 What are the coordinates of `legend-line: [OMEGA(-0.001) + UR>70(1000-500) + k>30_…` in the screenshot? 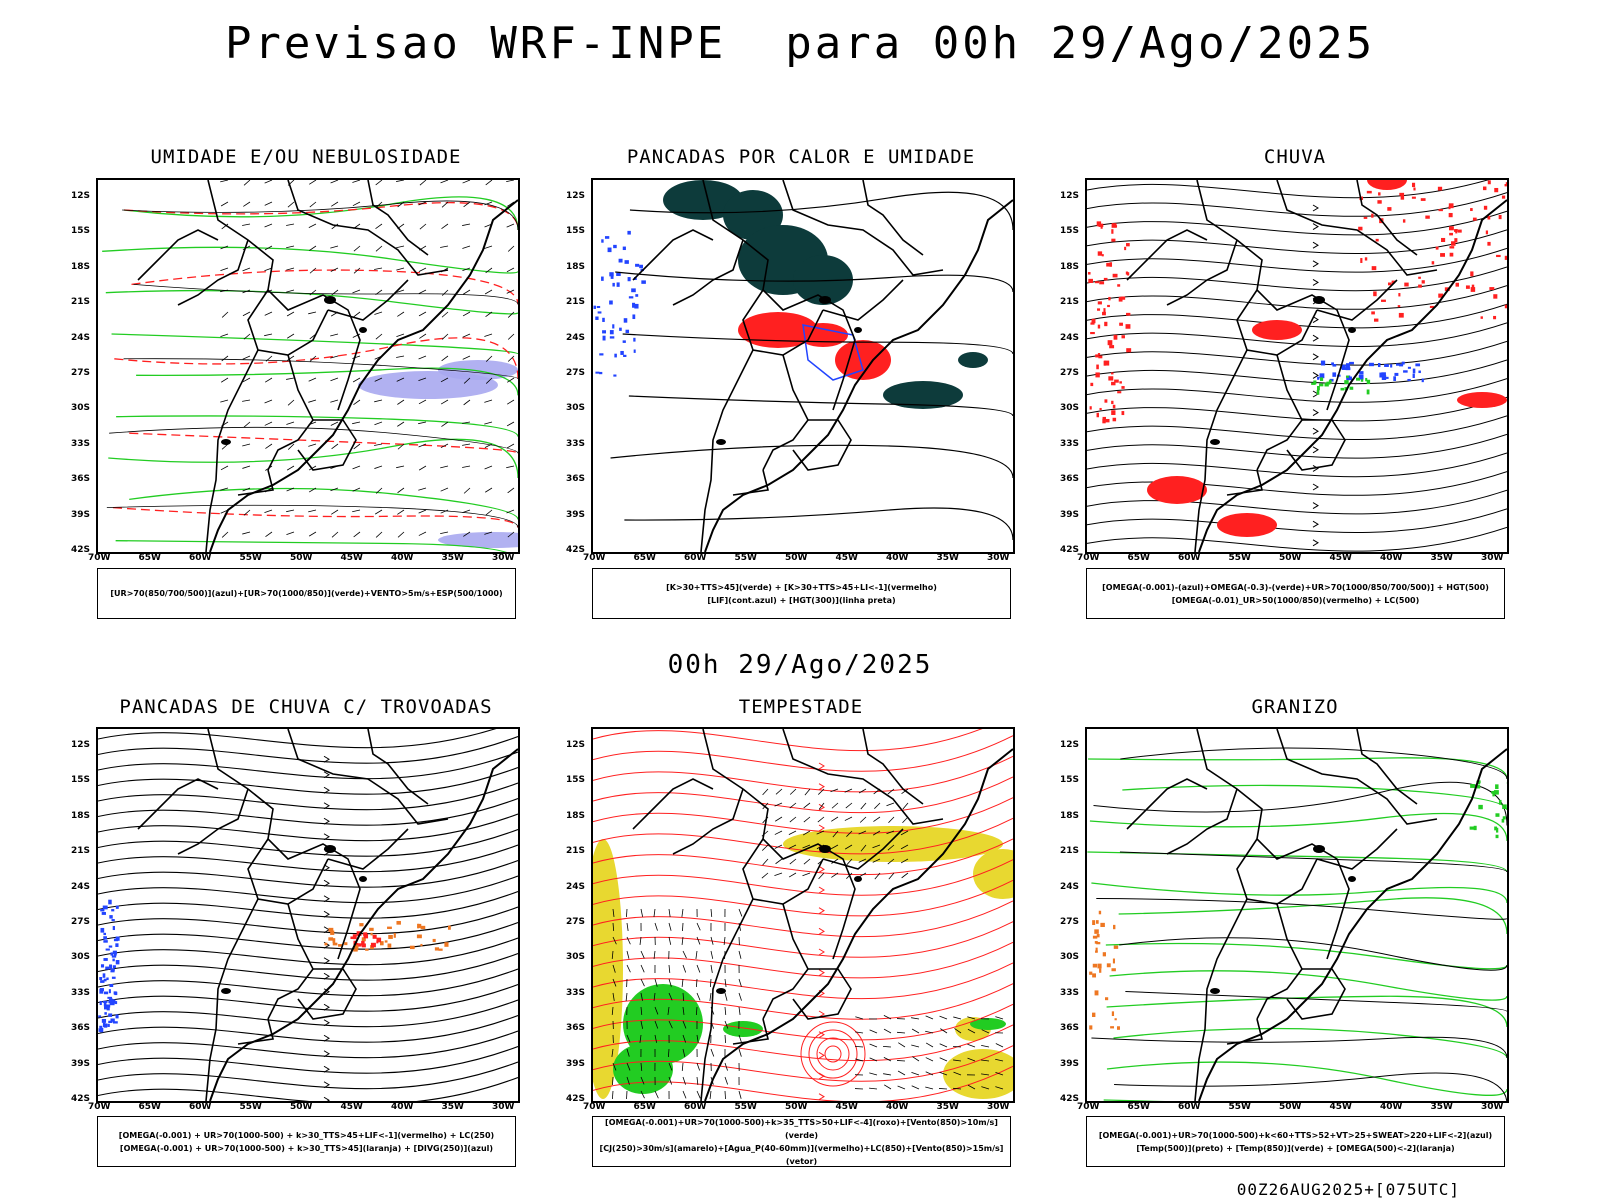 It's located at (306, 1148).